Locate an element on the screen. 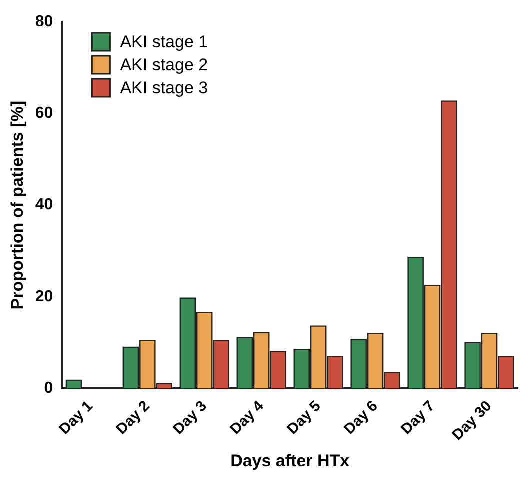  x-tick-label: Day 5 is located at coordinates (304, 418).